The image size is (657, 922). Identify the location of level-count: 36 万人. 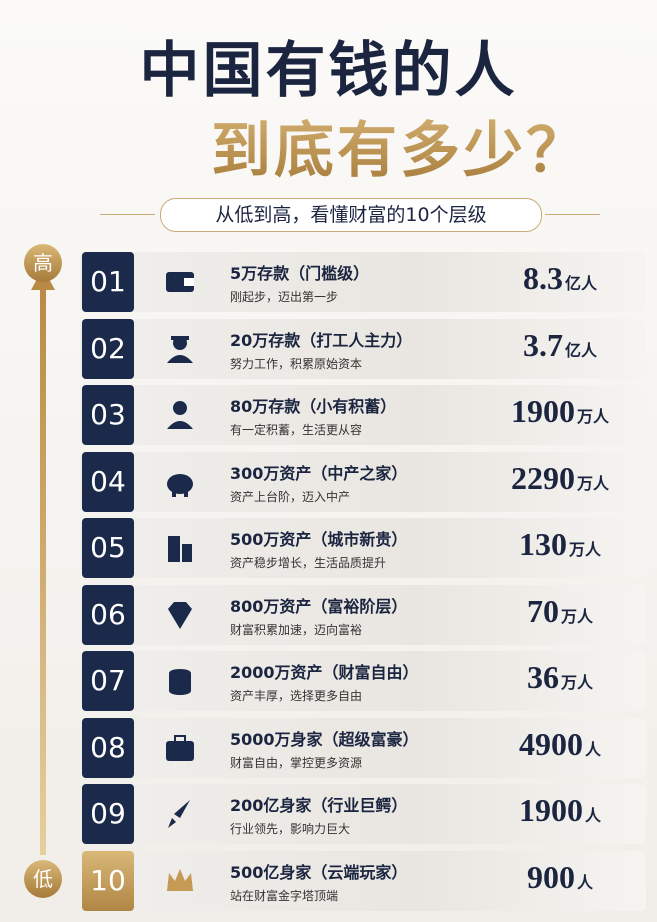
(560, 677).